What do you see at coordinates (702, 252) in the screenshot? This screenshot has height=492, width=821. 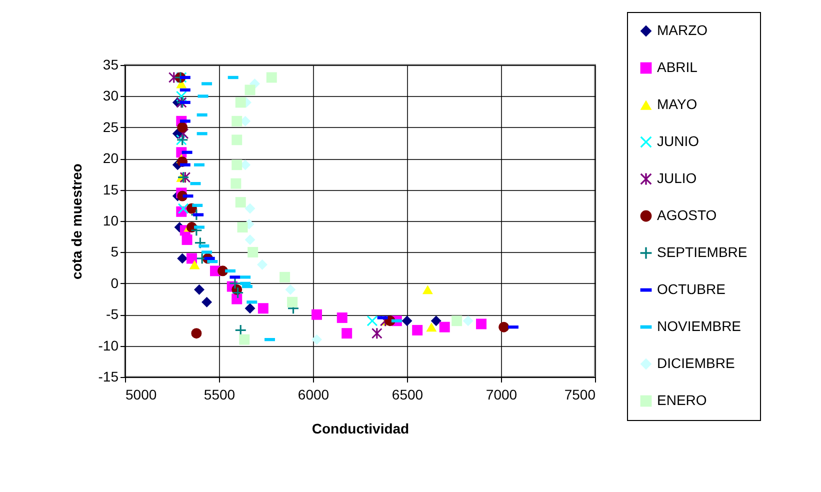 I see `legend-label: SEPTIEMBRE` at bounding box center [702, 252].